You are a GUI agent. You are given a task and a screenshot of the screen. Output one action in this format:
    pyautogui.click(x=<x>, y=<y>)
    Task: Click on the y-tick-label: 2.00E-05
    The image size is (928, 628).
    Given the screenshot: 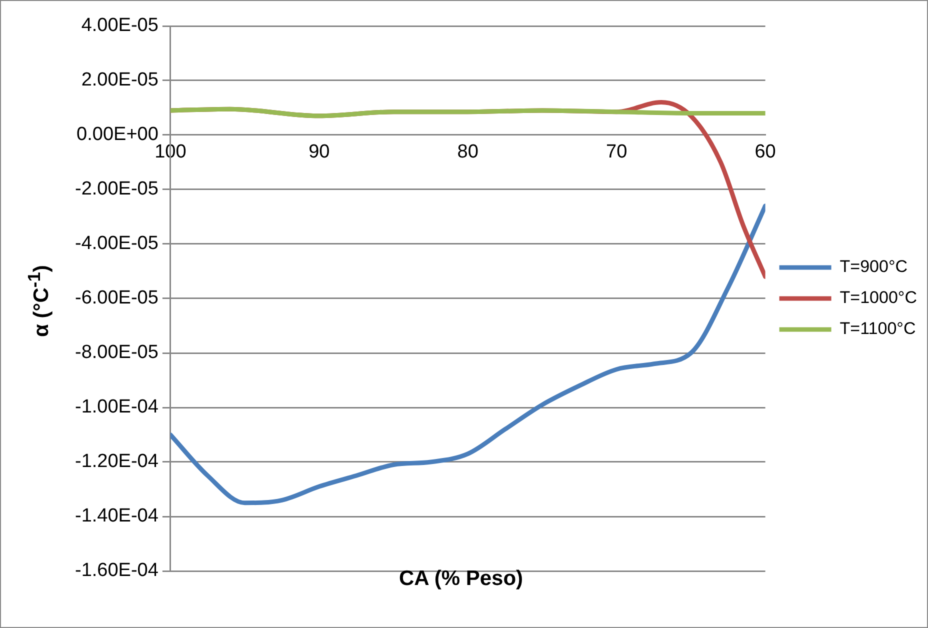 What is the action you would take?
    pyautogui.click(x=119, y=80)
    